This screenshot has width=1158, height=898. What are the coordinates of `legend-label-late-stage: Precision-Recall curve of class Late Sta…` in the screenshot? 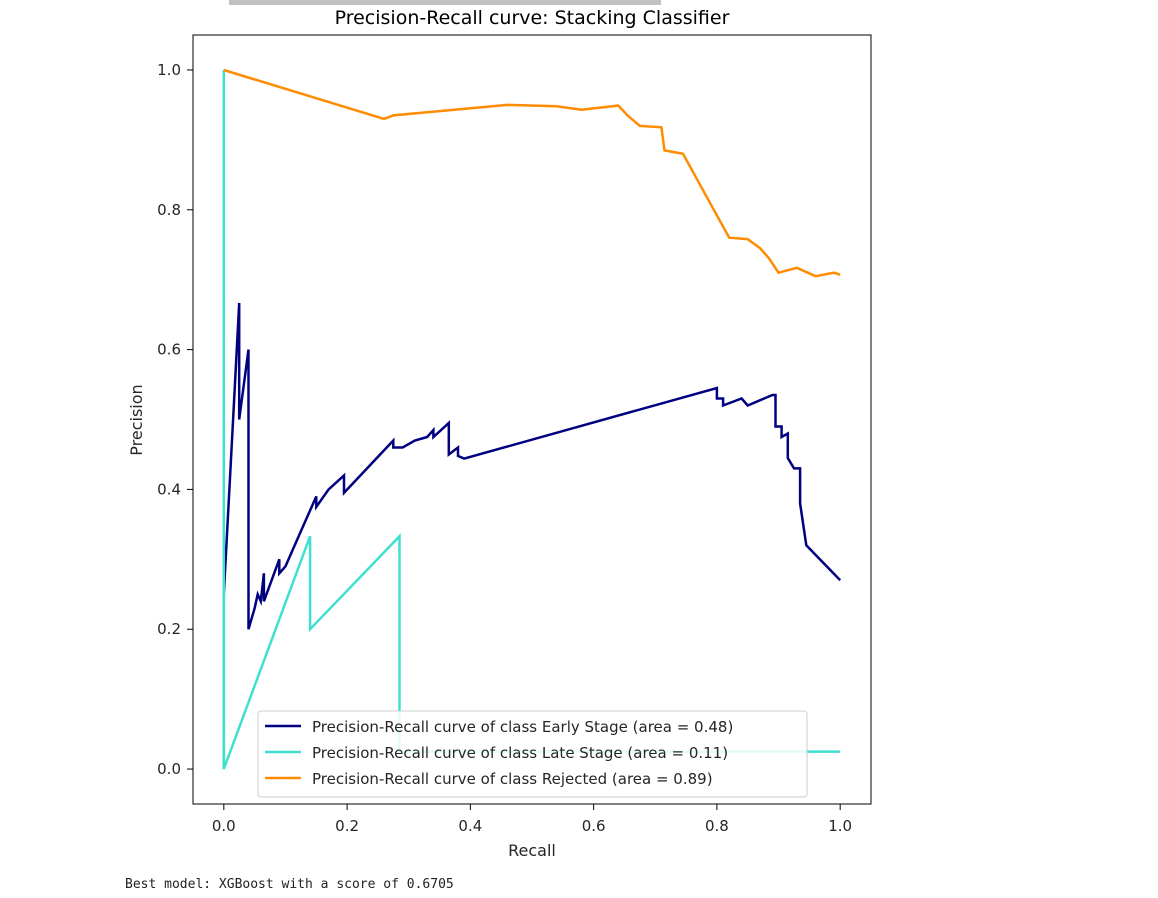 It's located at (520, 753).